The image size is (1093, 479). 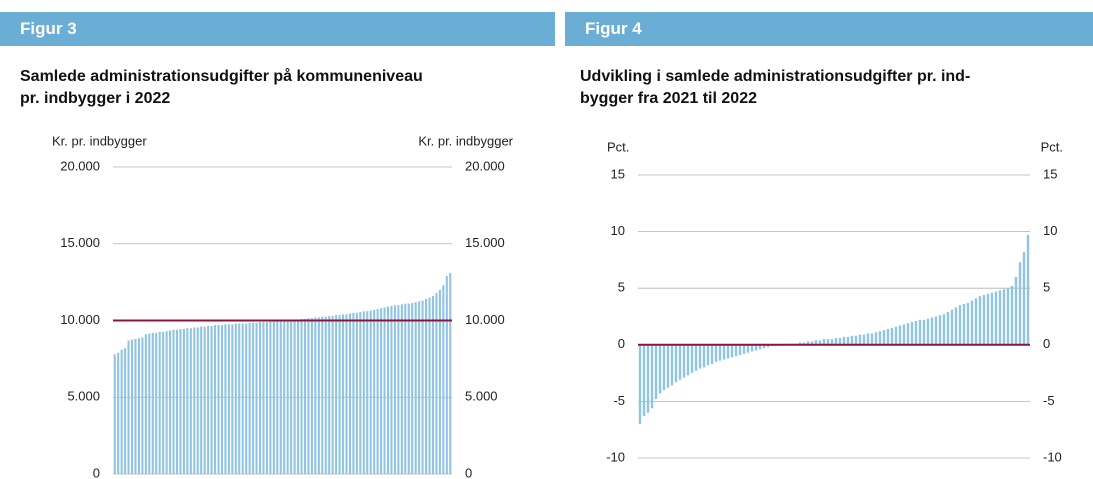 I want to click on y-tick-label: 15.000, so click(x=80, y=242).